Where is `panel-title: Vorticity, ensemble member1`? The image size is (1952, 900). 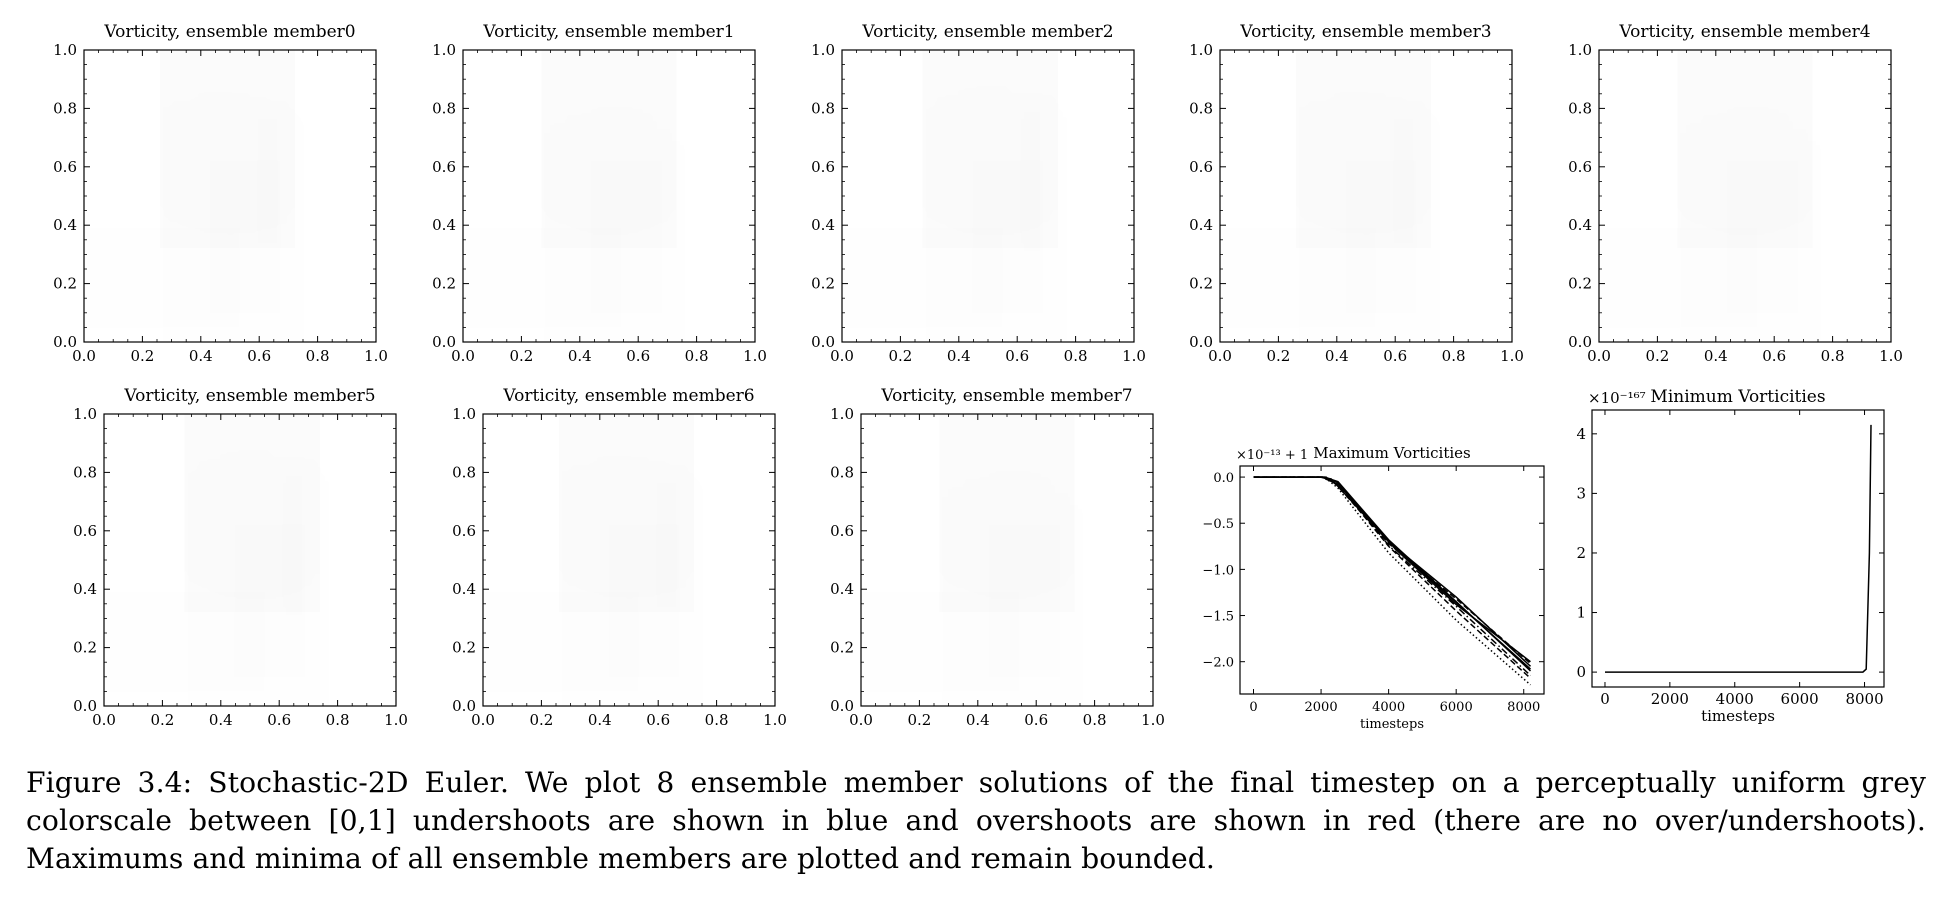
panel-title: Vorticity, ensemble member1 is located at coordinates (608, 32).